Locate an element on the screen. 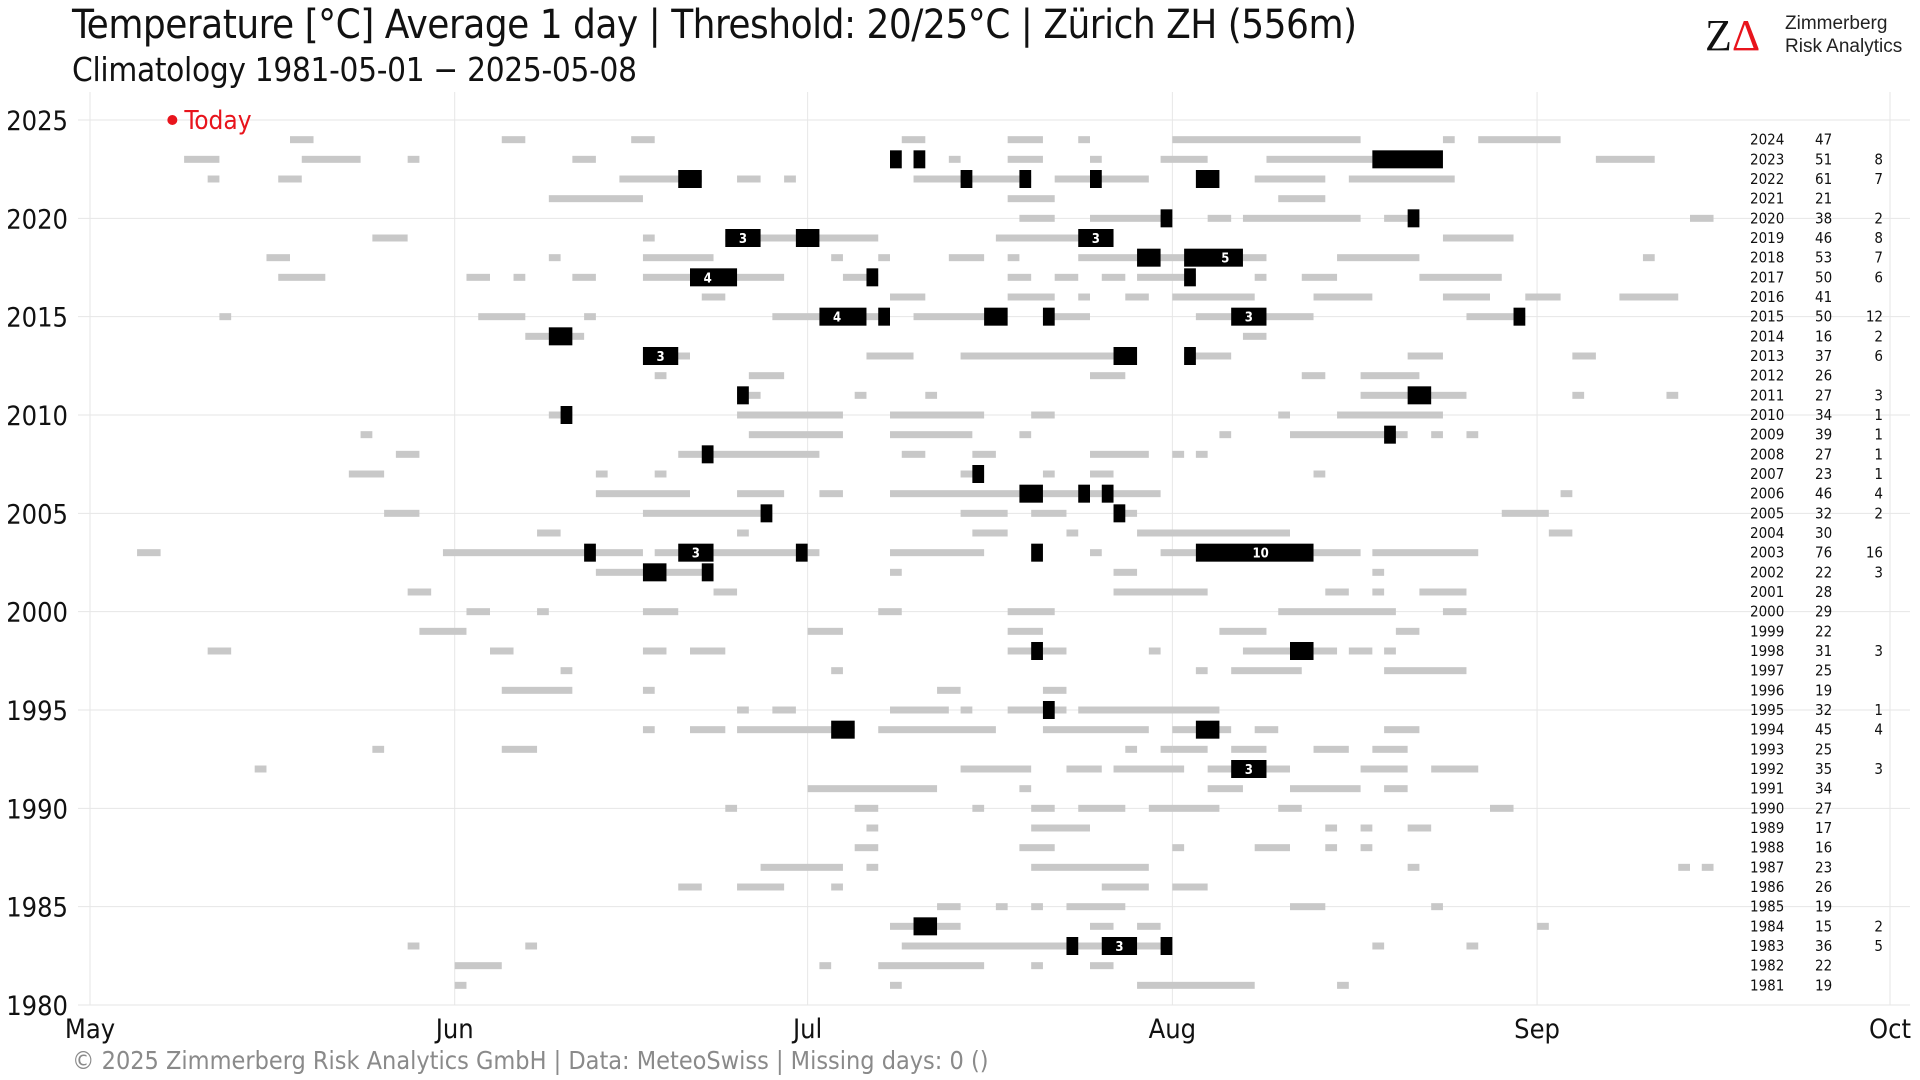 Image resolution: width=1920 pixels, height=1080 pixels. table-days-above-20: 21 is located at coordinates (1823, 199).